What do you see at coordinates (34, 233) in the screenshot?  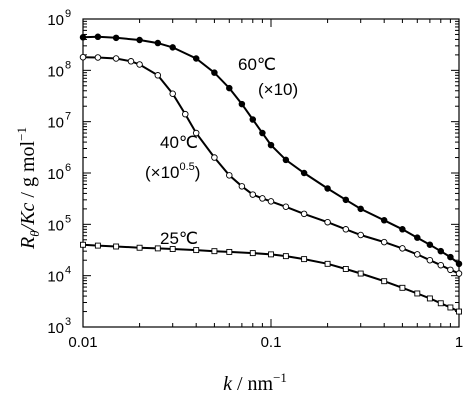 I see `y-axis-var-sub: θ` at bounding box center [34, 233].